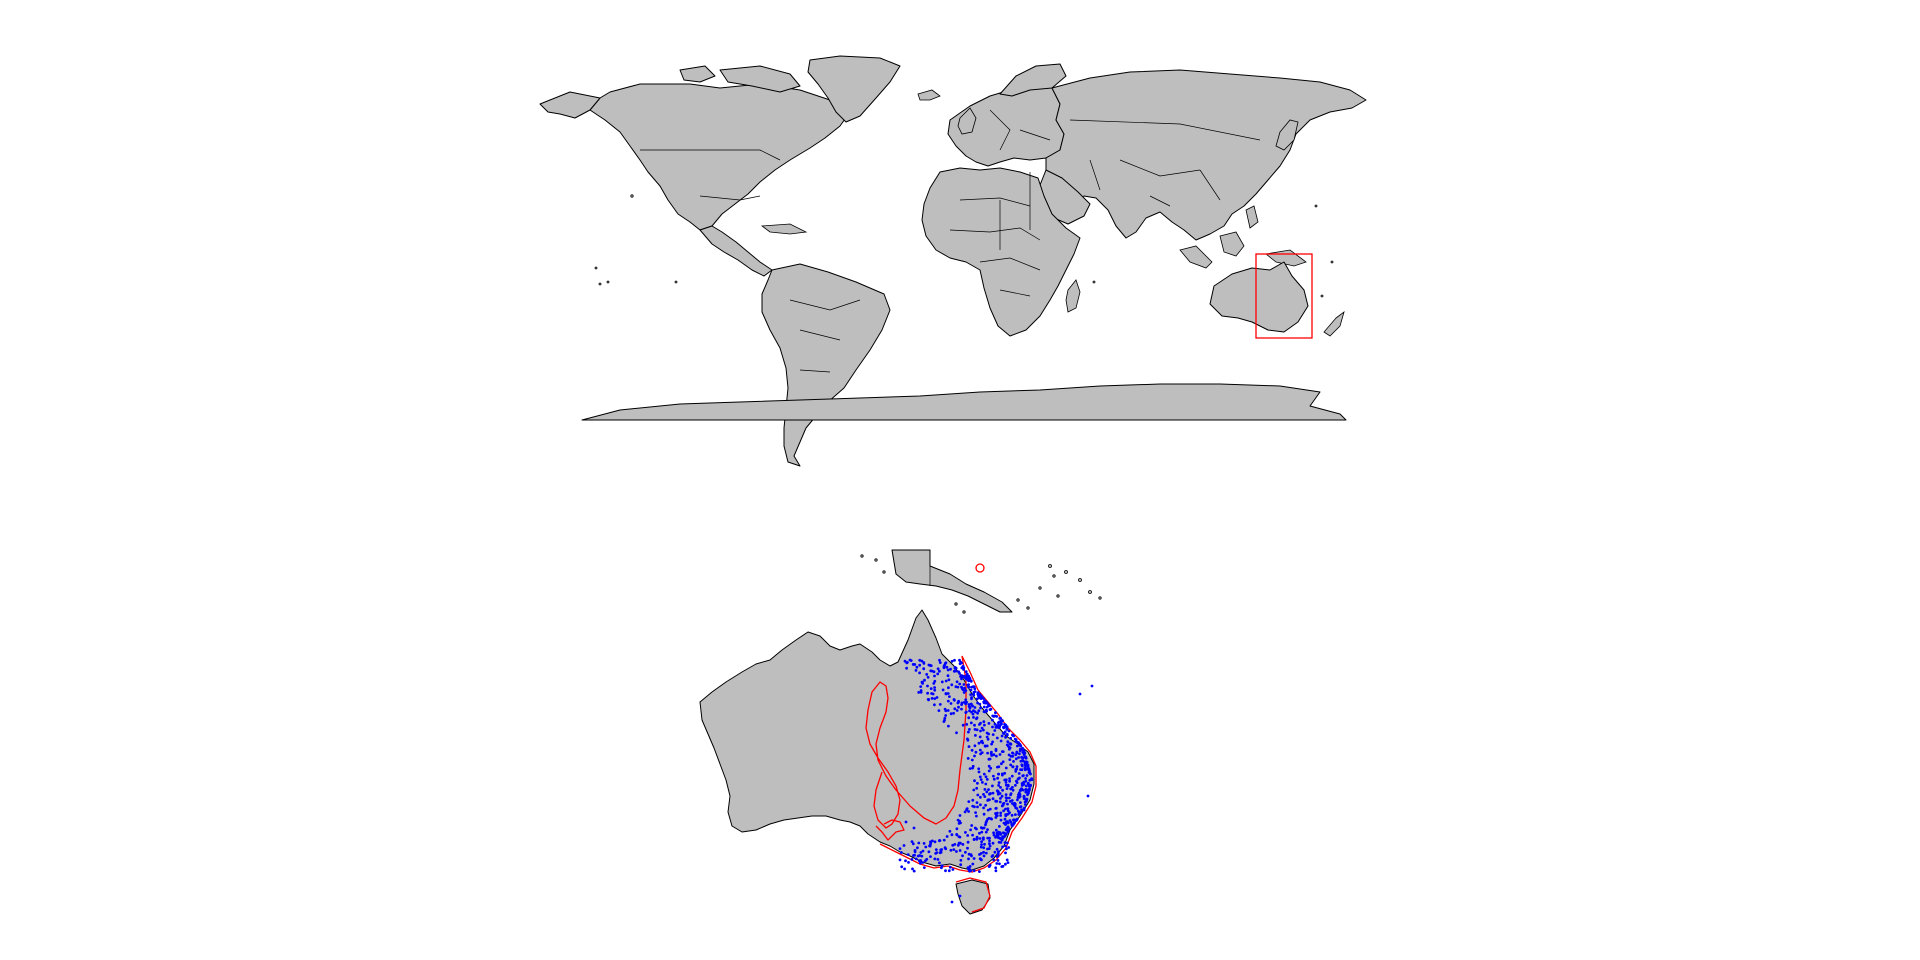 This screenshot has height=960, width=1920. Describe the element at coordinates (1252, 217) in the screenshot. I see `philippines` at that location.